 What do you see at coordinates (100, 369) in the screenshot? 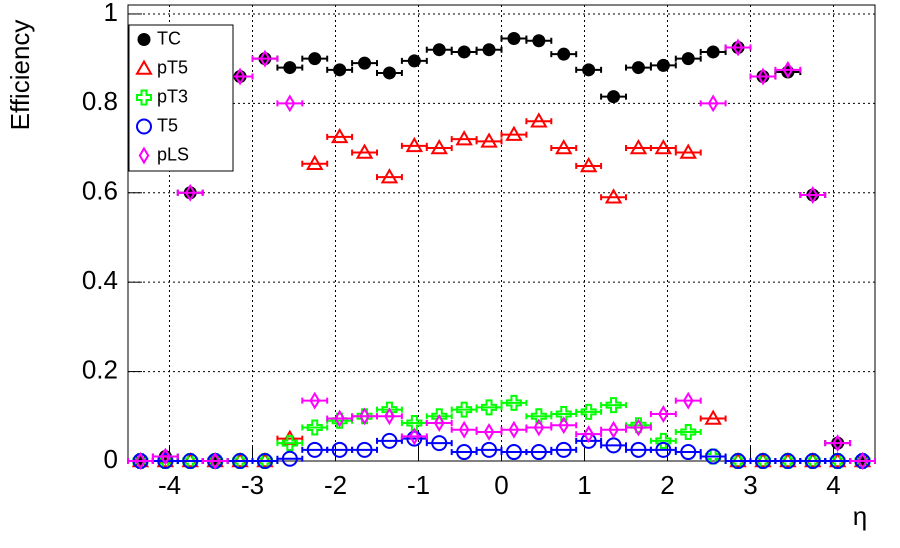
I see `y-tick-label: 0.2` at bounding box center [100, 369].